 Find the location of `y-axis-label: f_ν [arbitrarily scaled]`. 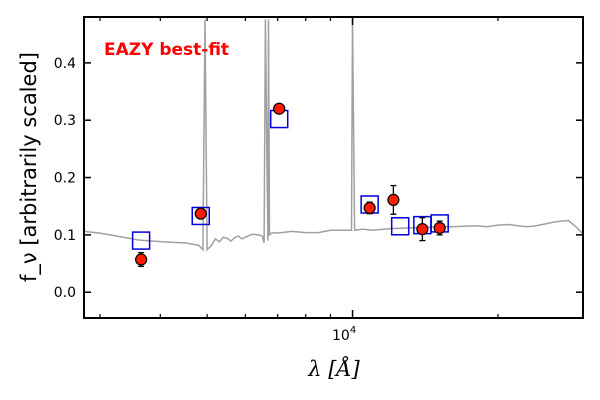

y-axis-label: f_ν [arbitrarily scaled] is located at coordinates (29, 167).